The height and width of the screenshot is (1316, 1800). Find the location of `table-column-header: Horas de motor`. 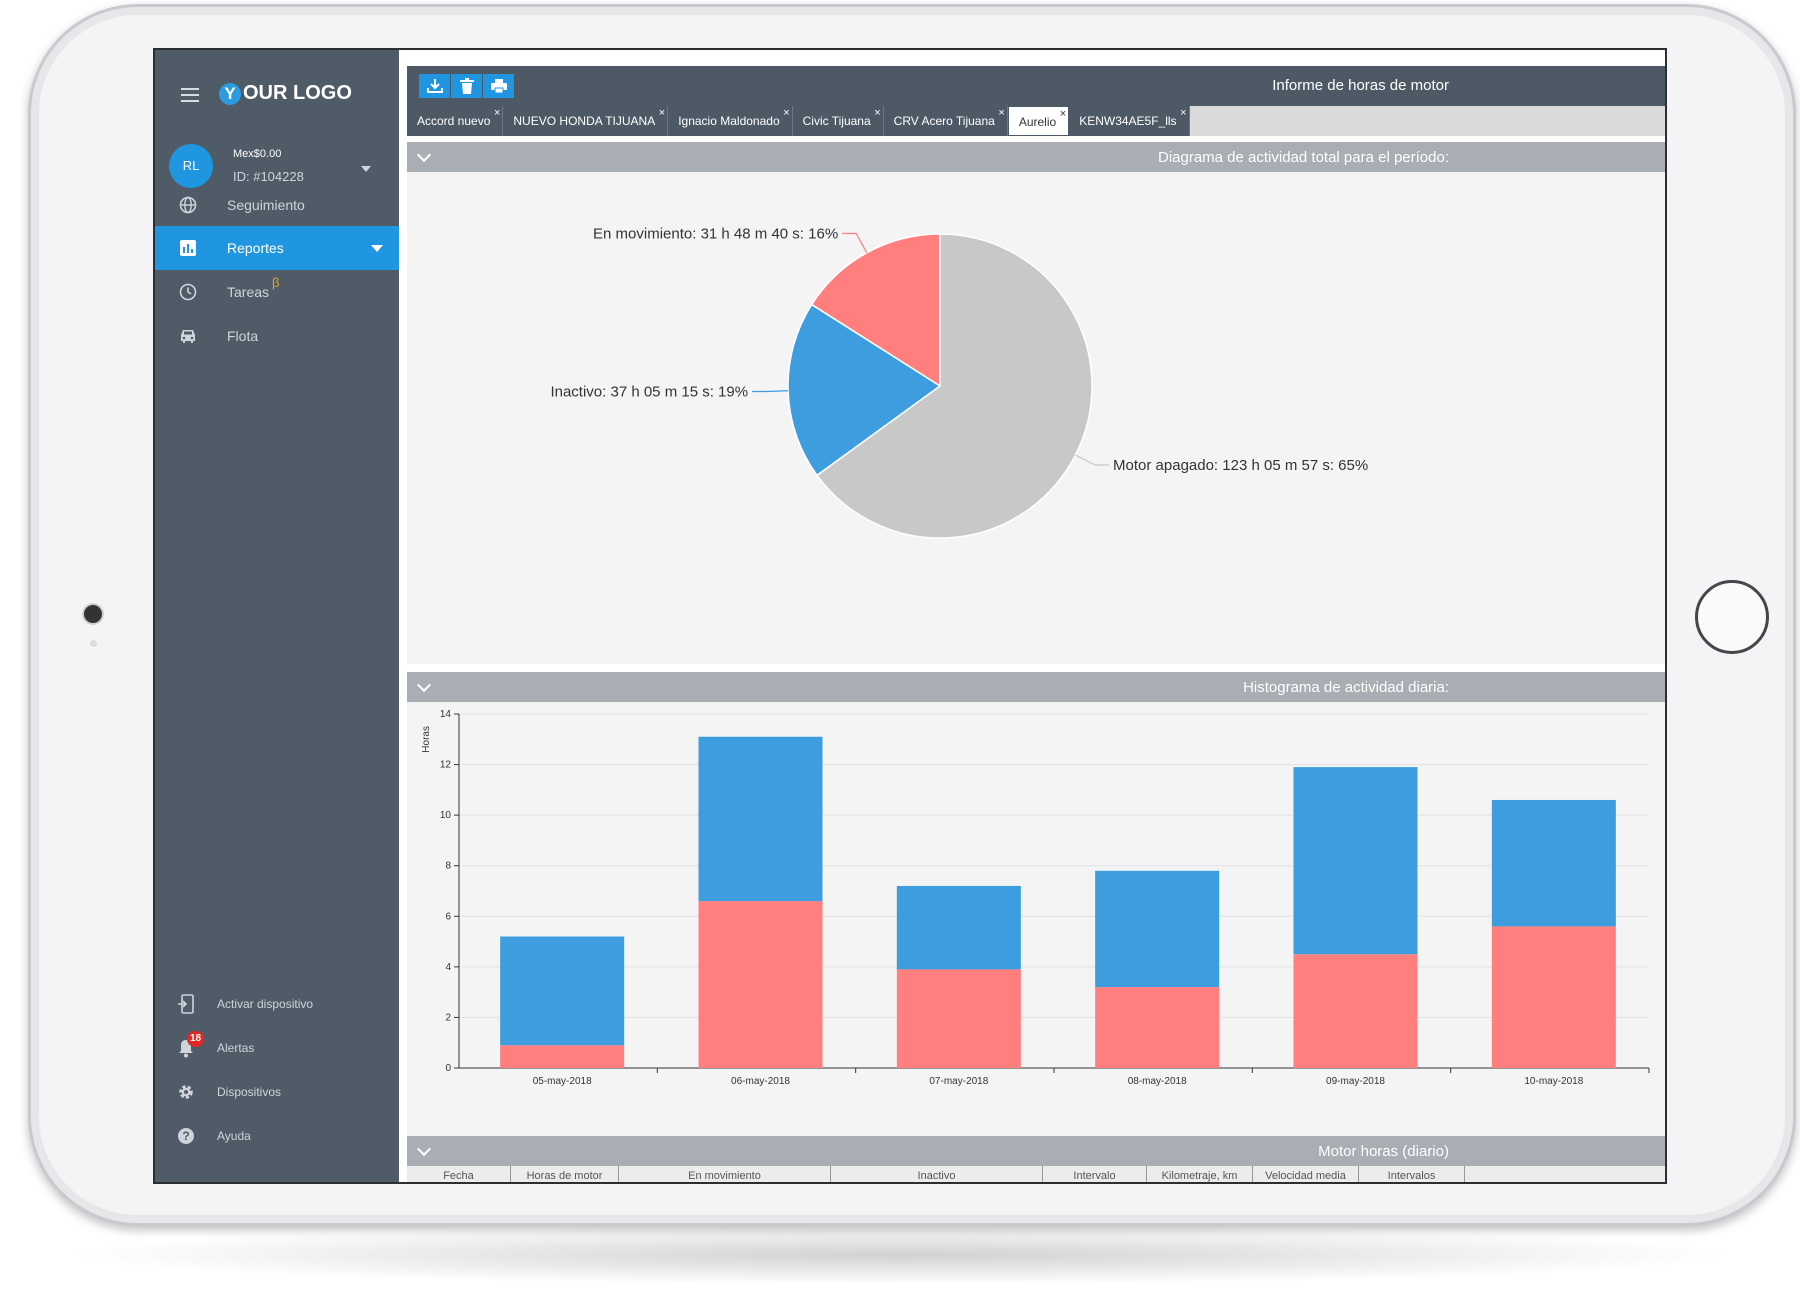

table-column-header: Horas de motor is located at coordinates (565, 1174).